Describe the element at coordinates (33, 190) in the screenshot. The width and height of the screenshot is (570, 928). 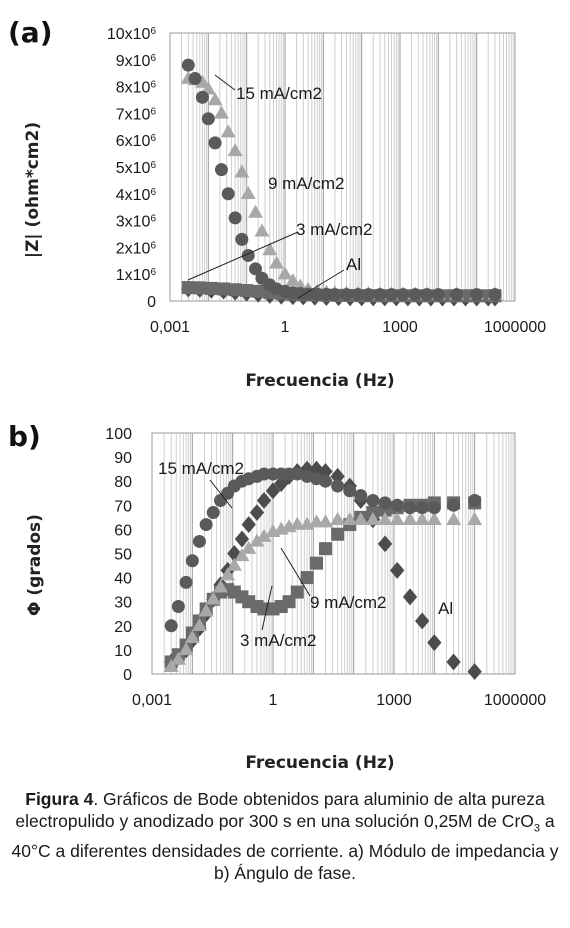
I see `y-axis-title-a: |Z| (ohm*cm2)` at that location.